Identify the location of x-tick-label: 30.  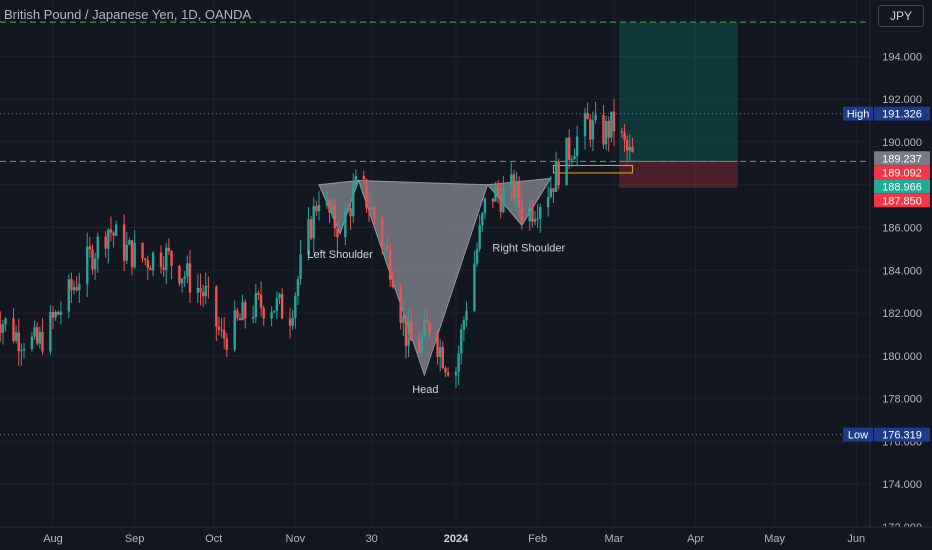
(372, 539).